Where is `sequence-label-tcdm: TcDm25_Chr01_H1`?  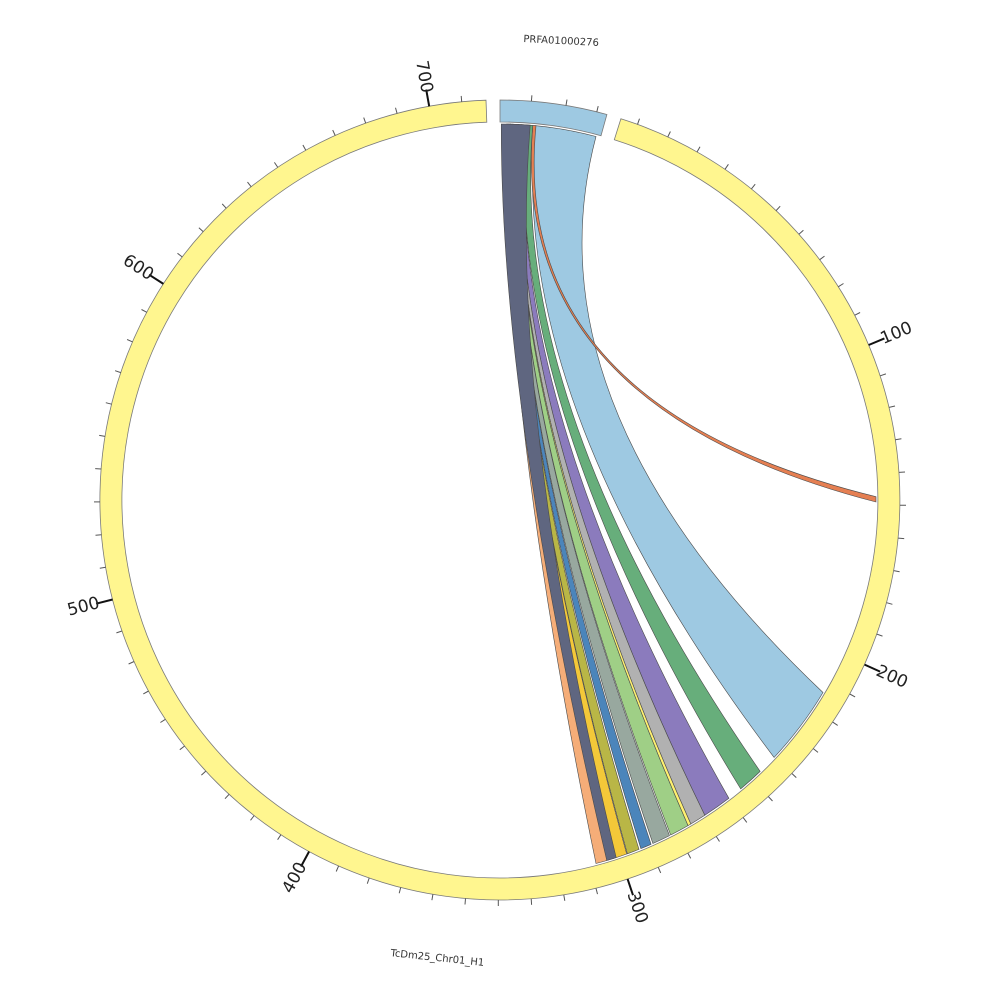
sequence-label-tcdm: TcDm25_Chr01_H1 is located at coordinates (437, 958).